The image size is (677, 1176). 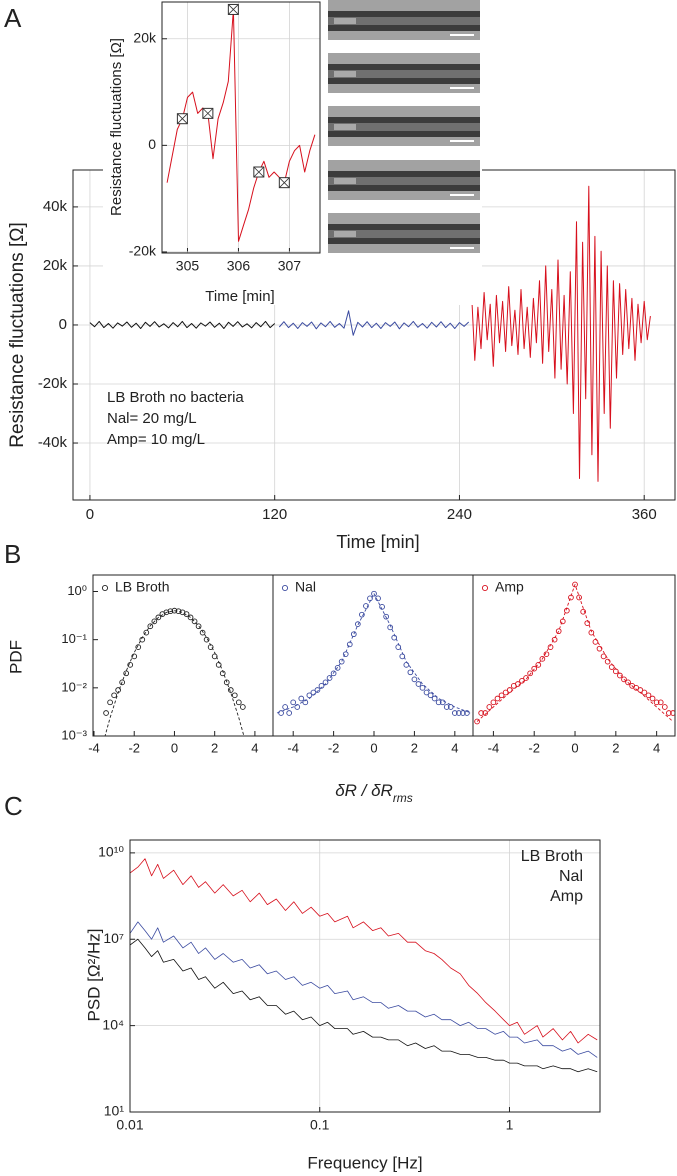 I want to click on y-tick-label: 10⁻¹, so click(x=74, y=638).